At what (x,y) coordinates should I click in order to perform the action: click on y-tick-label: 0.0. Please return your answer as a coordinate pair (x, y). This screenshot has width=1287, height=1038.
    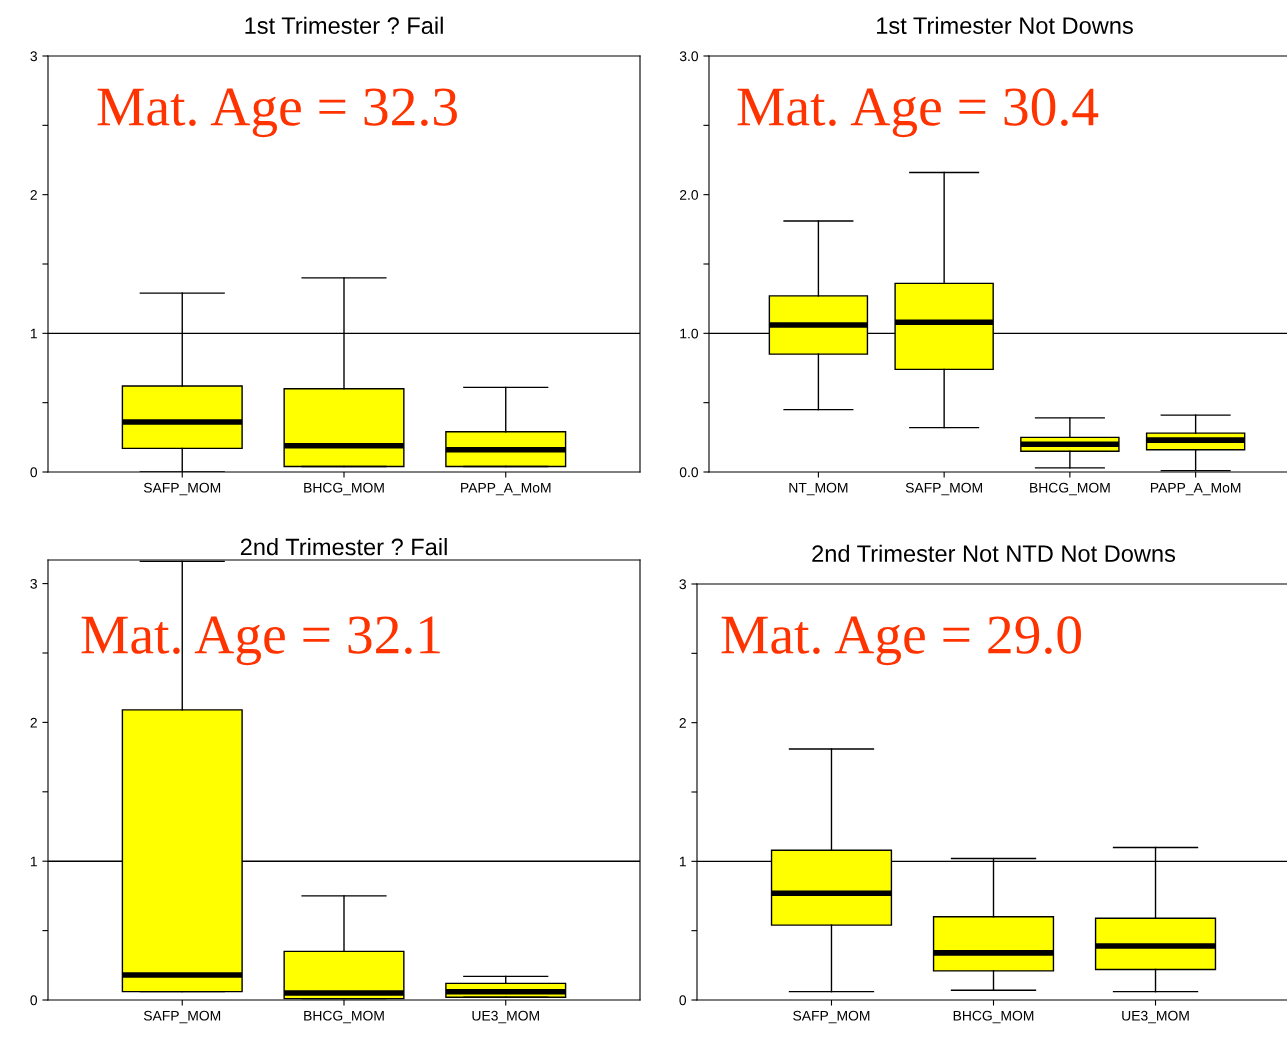
    Looking at the image, I should click on (689, 472).